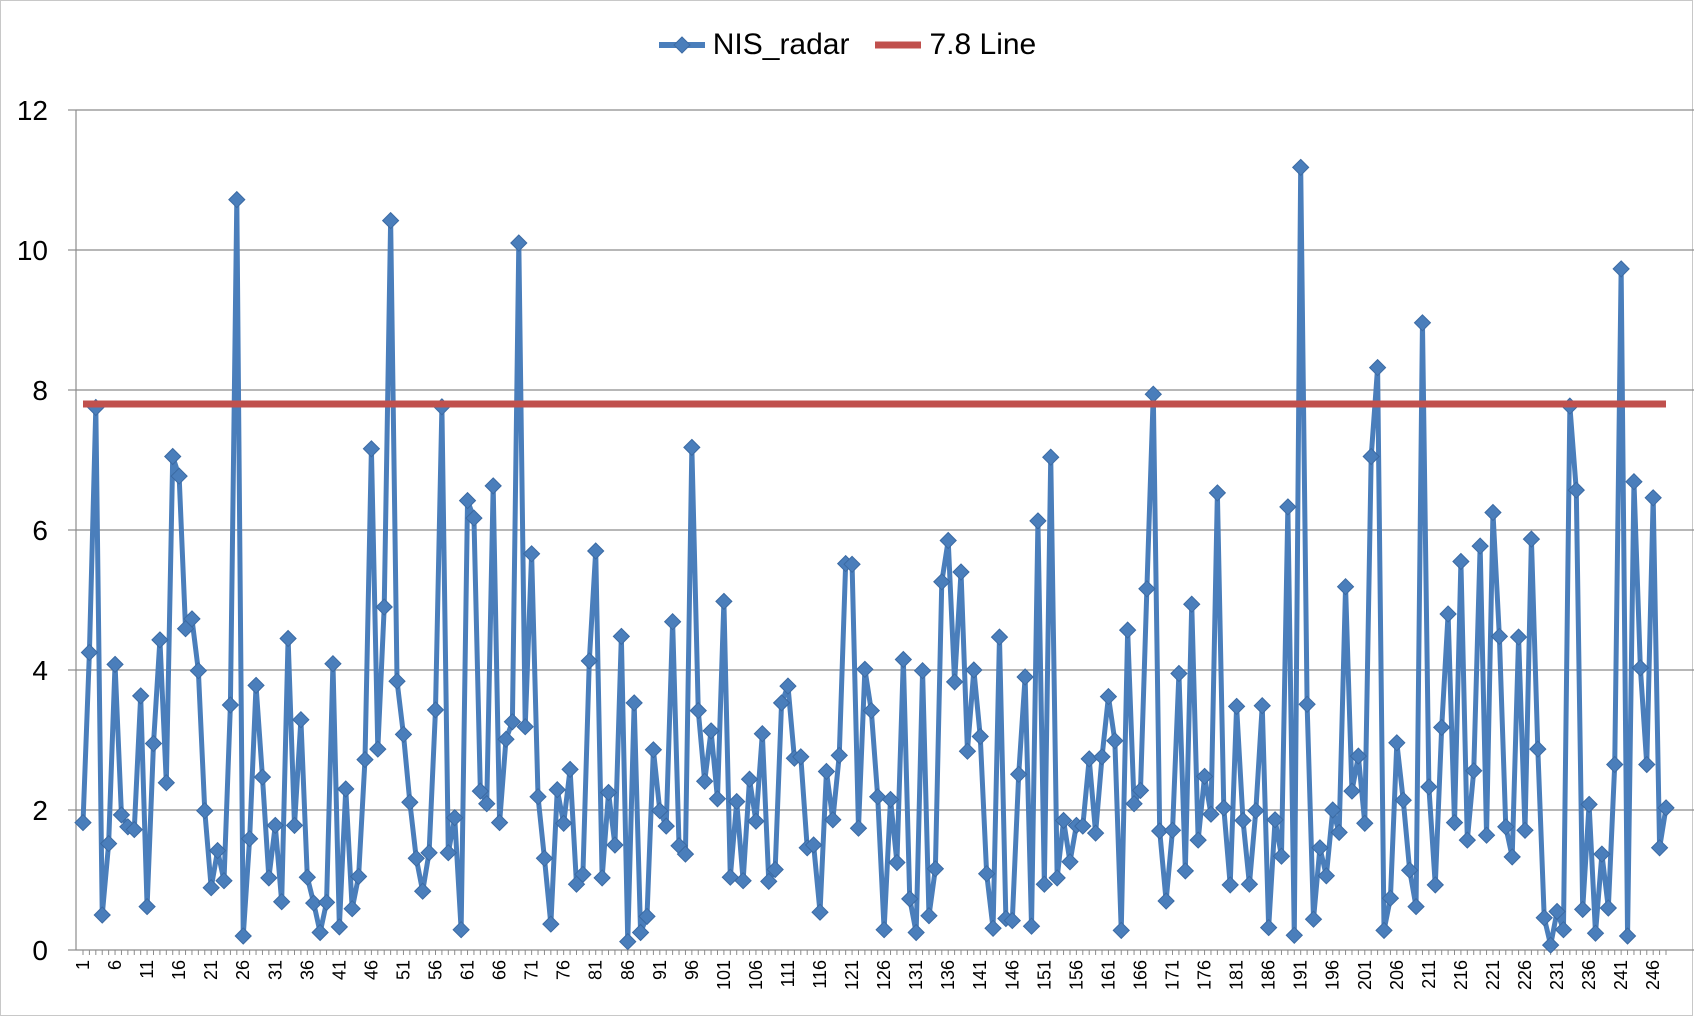 This screenshot has width=1695, height=1018. What do you see at coordinates (1653, 975) in the screenshot?
I see `x-tick-label: 246` at bounding box center [1653, 975].